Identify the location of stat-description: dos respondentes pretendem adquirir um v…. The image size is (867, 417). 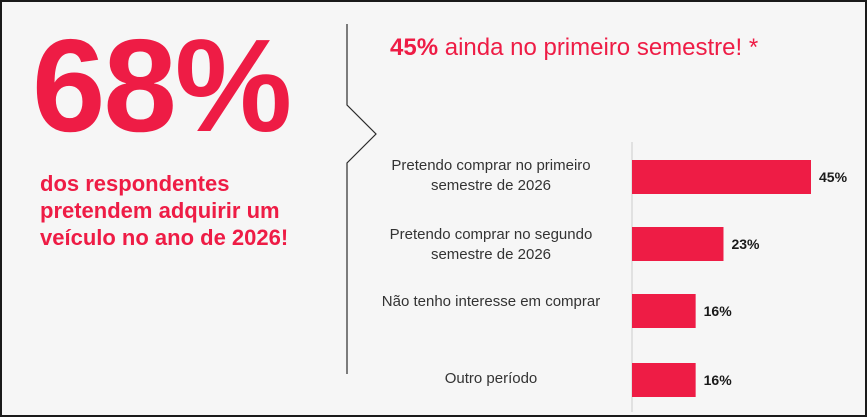
(164, 210).